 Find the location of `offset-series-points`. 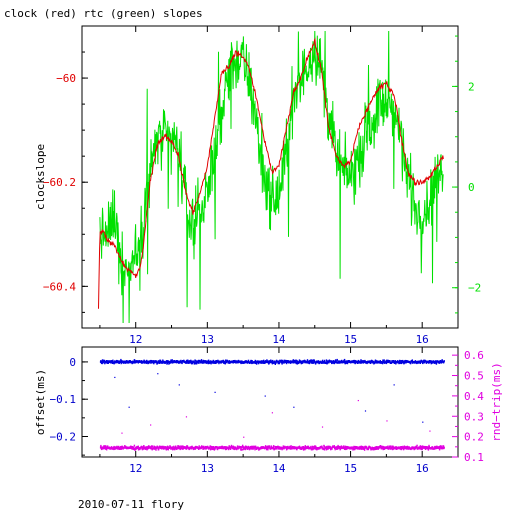

offset-series-points is located at coordinates (272, 361).